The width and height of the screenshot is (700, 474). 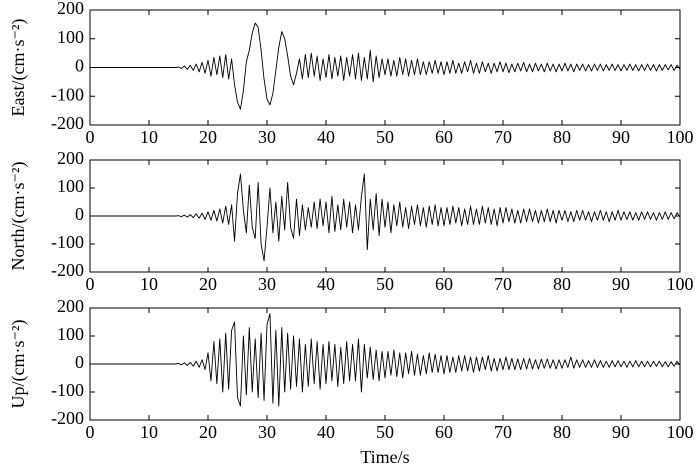 I want to click on y-axis-label: East/(cm·s⁻²), so click(x=18, y=68).